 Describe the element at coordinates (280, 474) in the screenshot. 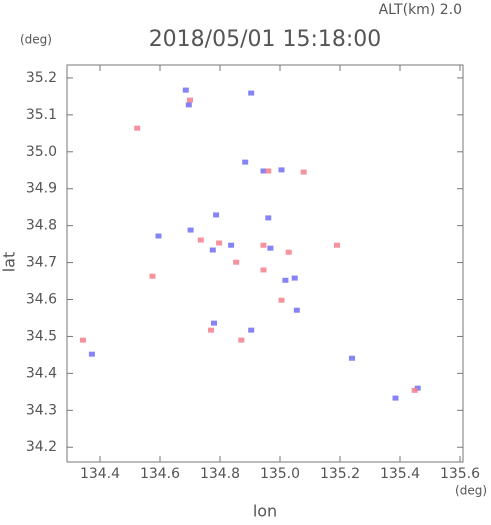

I see `x-tick-label: 135.0` at that location.